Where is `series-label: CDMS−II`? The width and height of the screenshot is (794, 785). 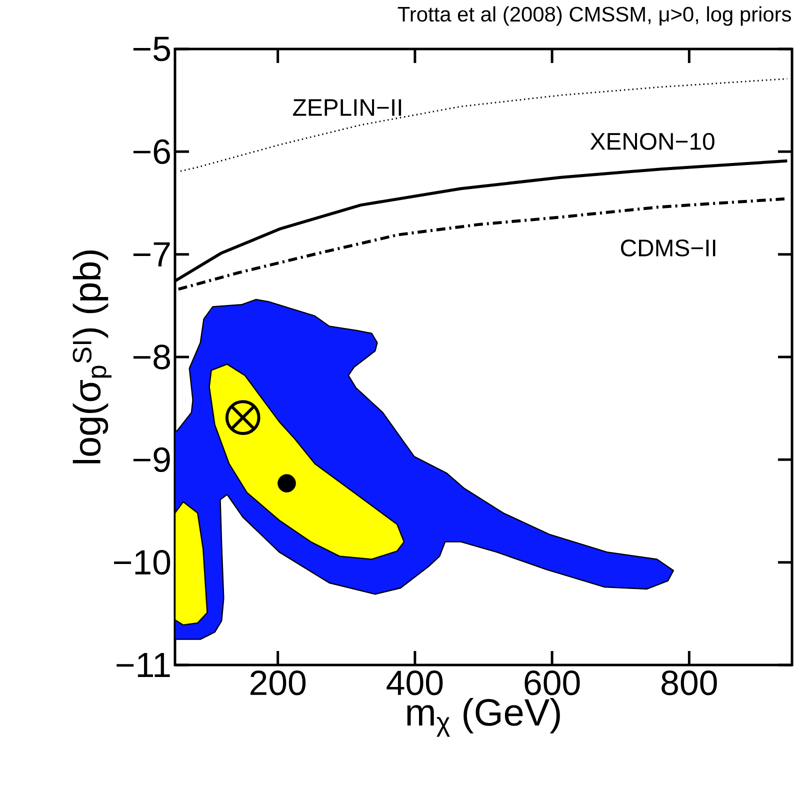 series-label: CDMS−II is located at coordinates (668, 248).